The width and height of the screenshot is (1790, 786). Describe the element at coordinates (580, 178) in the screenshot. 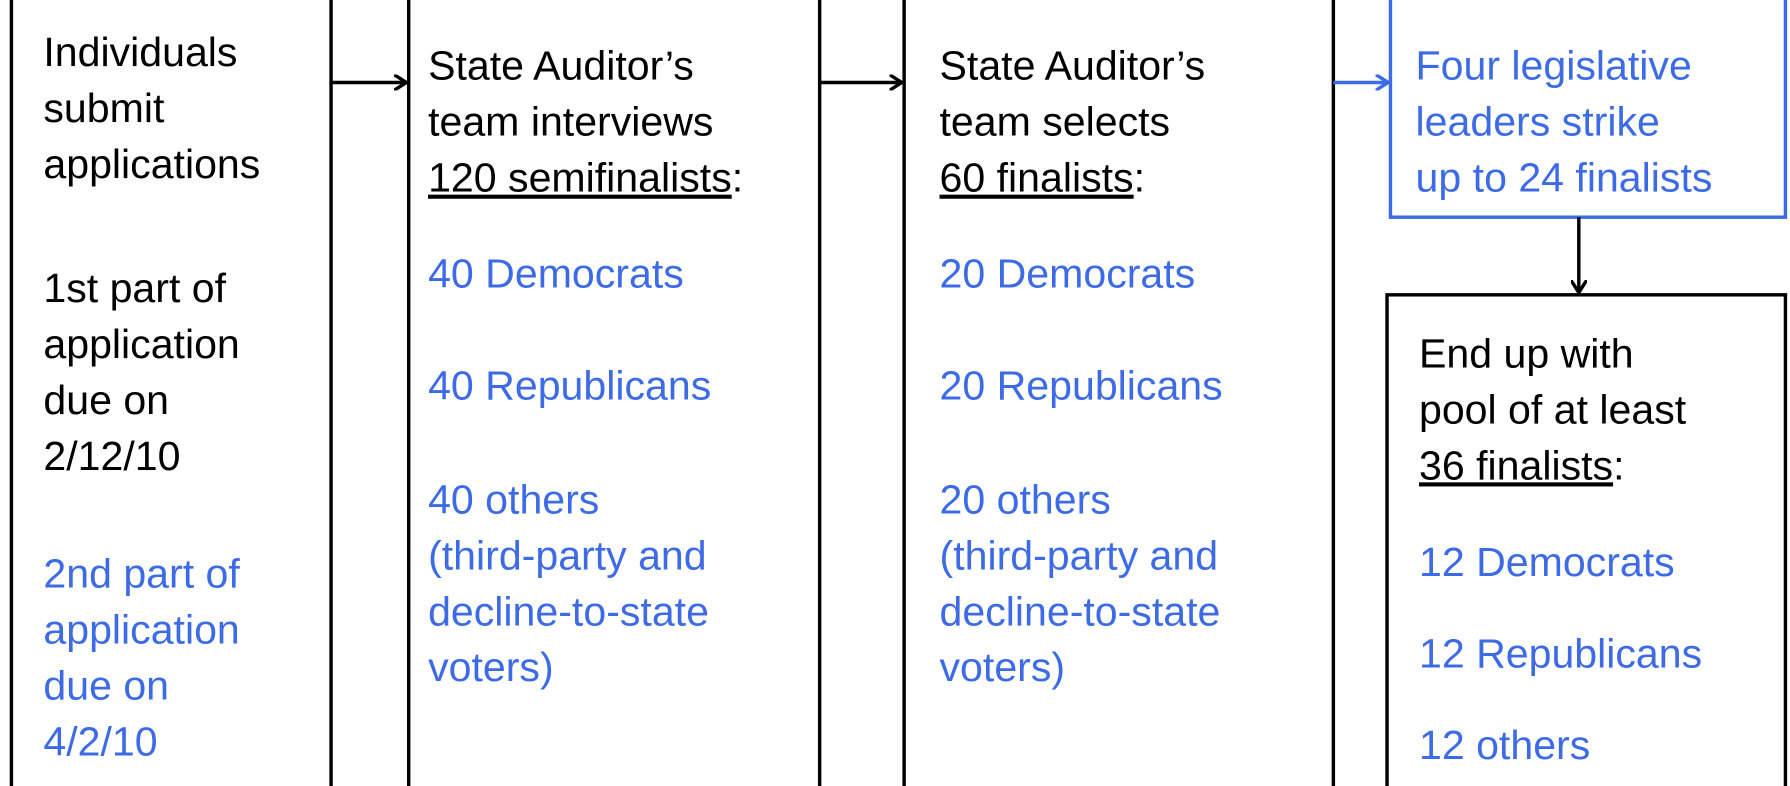

I see `underlined-text: 120 semifinalists` at that location.